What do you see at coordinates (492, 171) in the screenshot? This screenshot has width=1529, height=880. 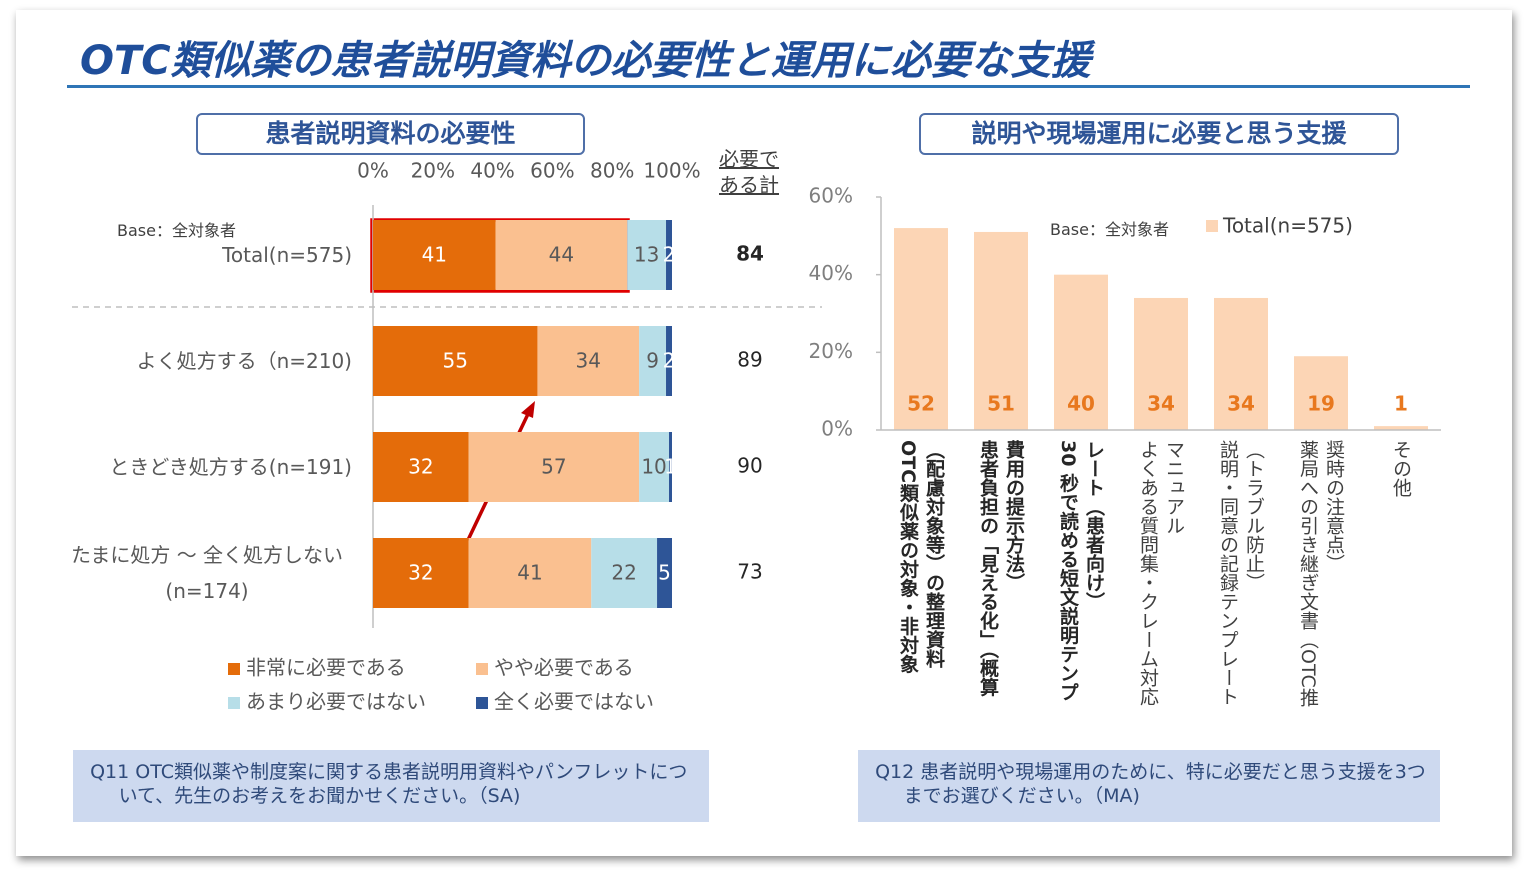 I see `x-tick-label: 40%` at bounding box center [492, 171].